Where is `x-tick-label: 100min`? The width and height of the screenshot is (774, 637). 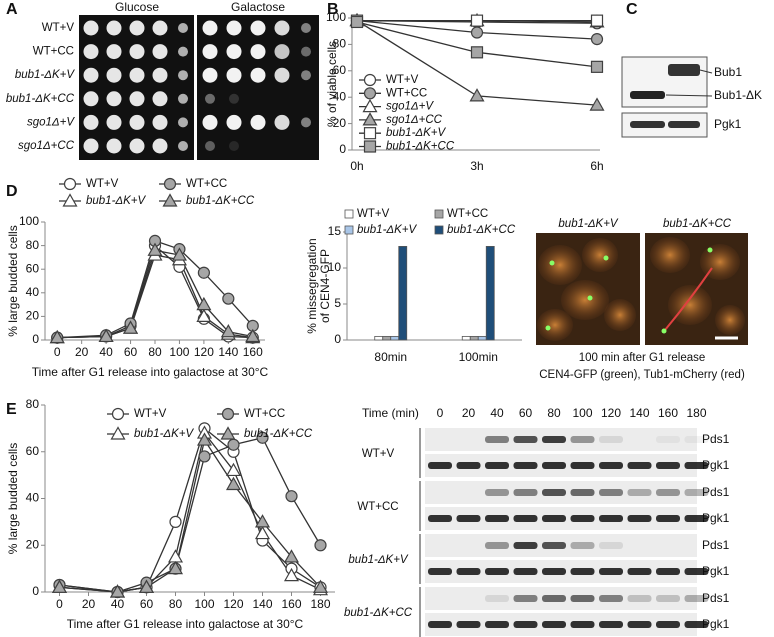 x-tick-label: 100min is located at coordinates (478, 357).